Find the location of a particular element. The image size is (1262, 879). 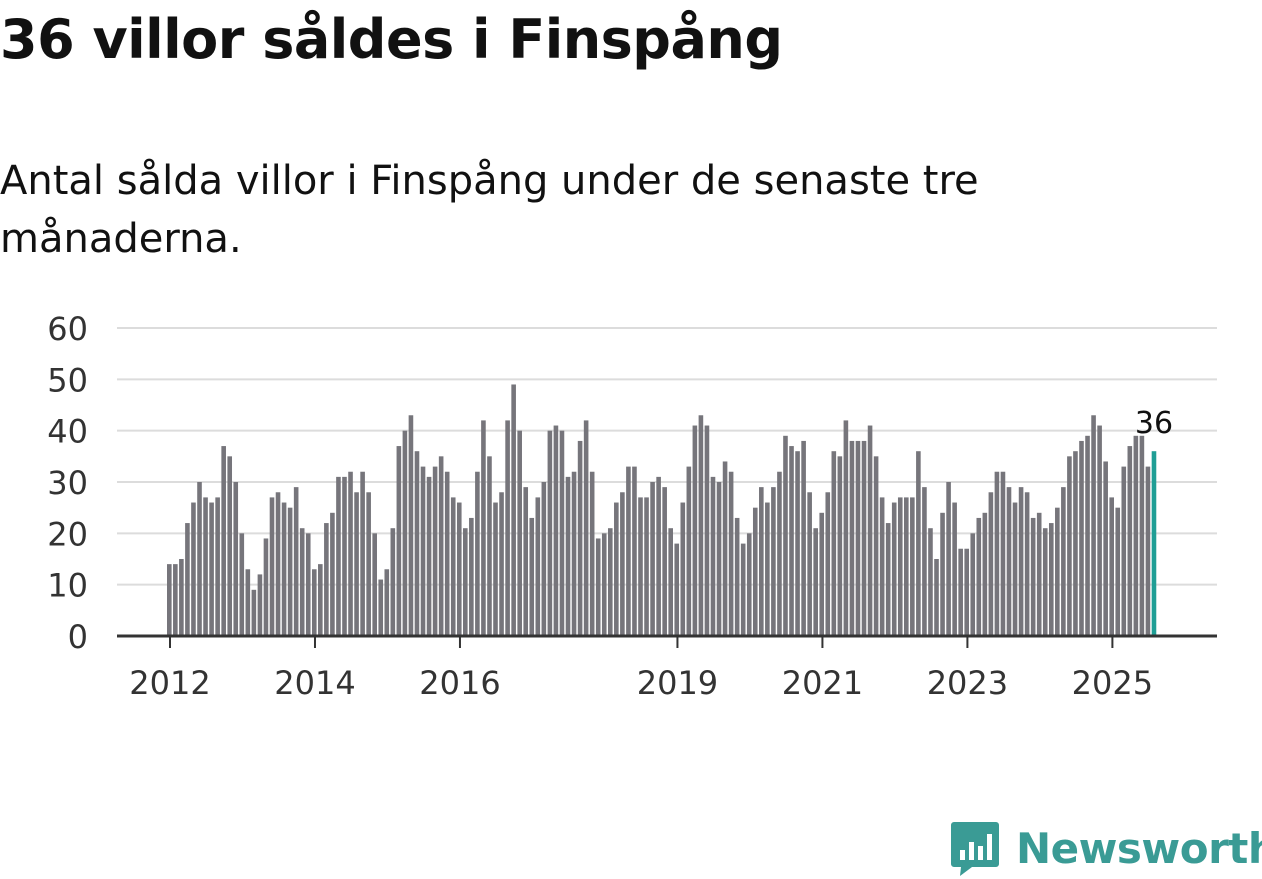

x-tick-label: 2021 is located at coordinates (822, 683).